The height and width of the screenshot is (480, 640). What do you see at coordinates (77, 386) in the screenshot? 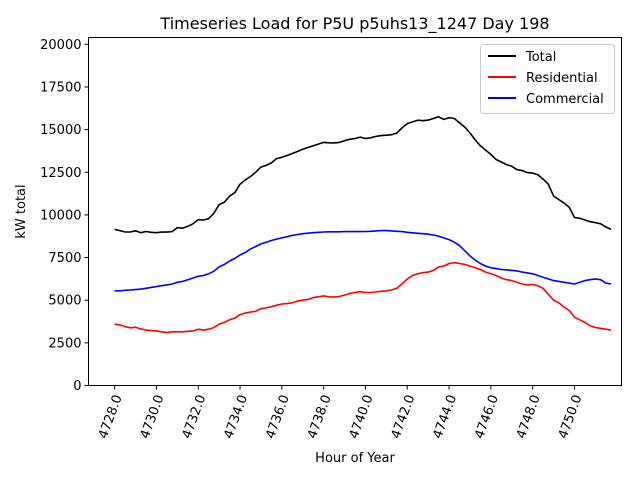
I see `y-tick-label: 0` at bounding box center [77, 386].